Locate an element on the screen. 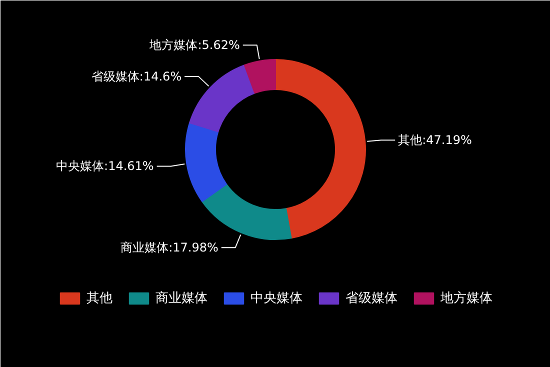  legend-label: 省级媒体 is located at coordinates (372, 298).